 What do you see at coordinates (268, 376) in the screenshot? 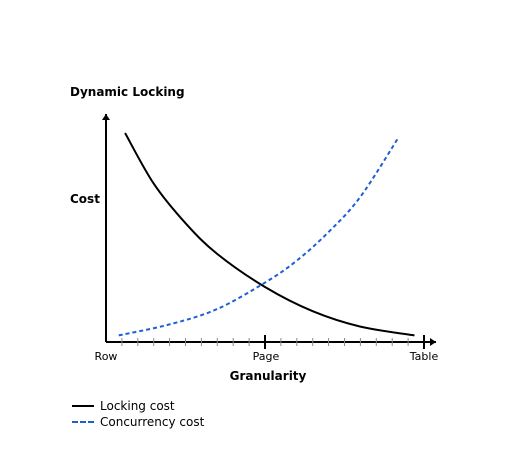
I see `x-axis-label: Granularity` at bounding box center [268, 376].